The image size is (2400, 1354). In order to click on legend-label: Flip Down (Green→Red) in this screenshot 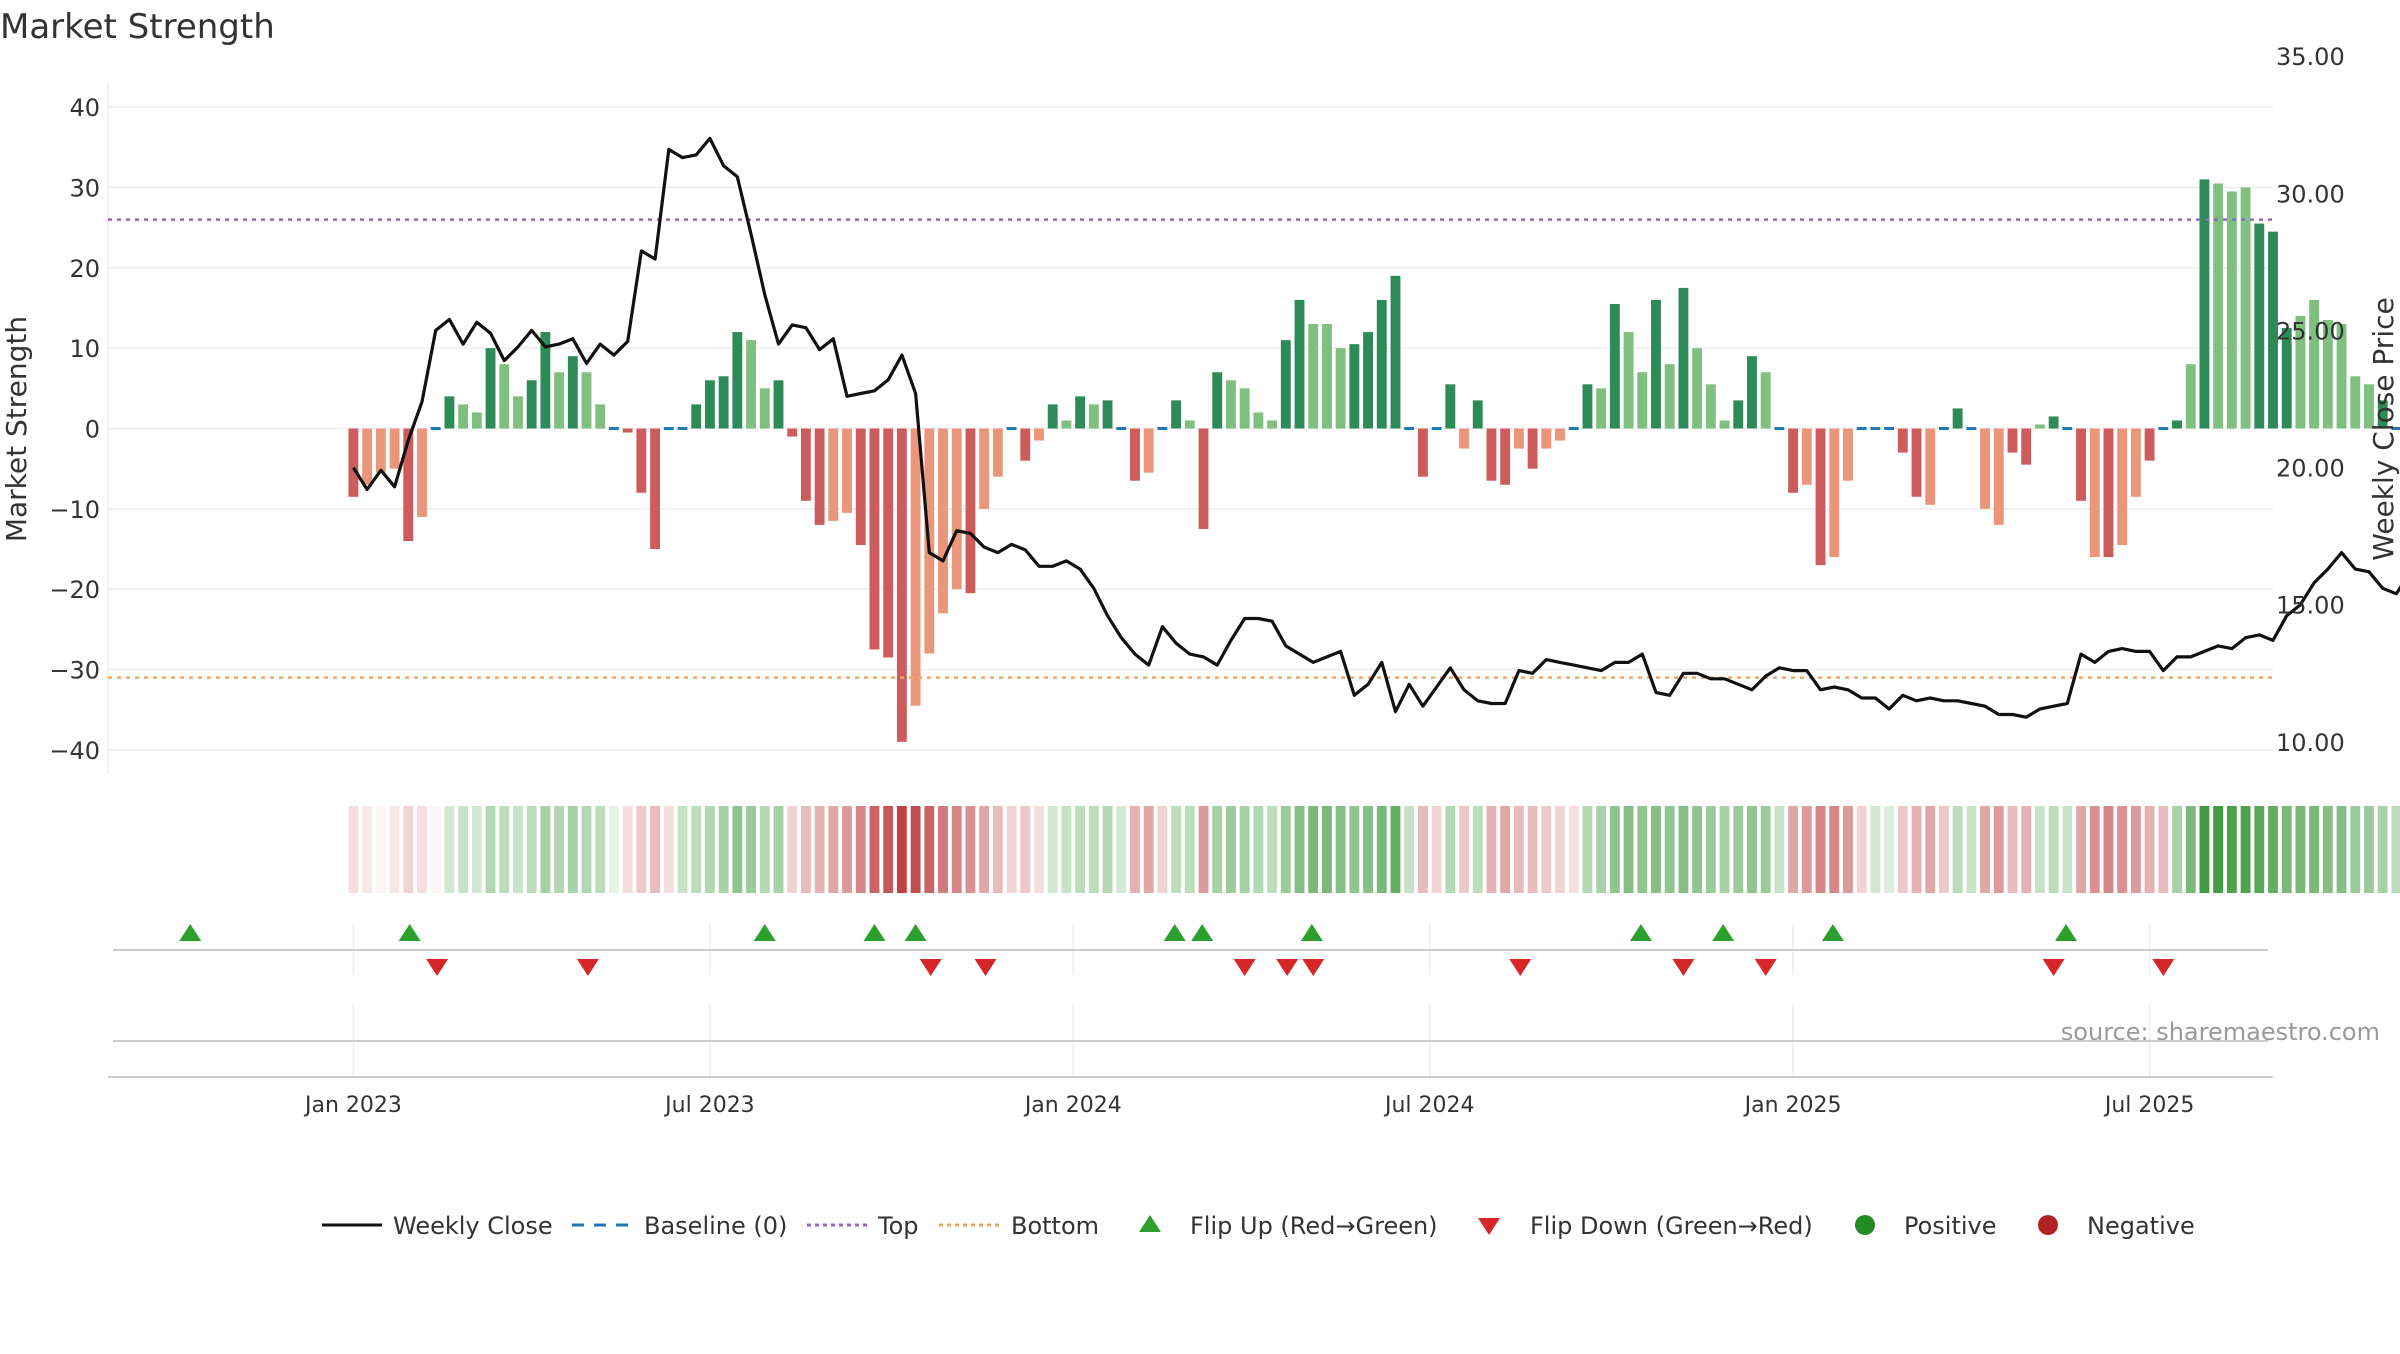, I will do `click(1671, 1226)`.